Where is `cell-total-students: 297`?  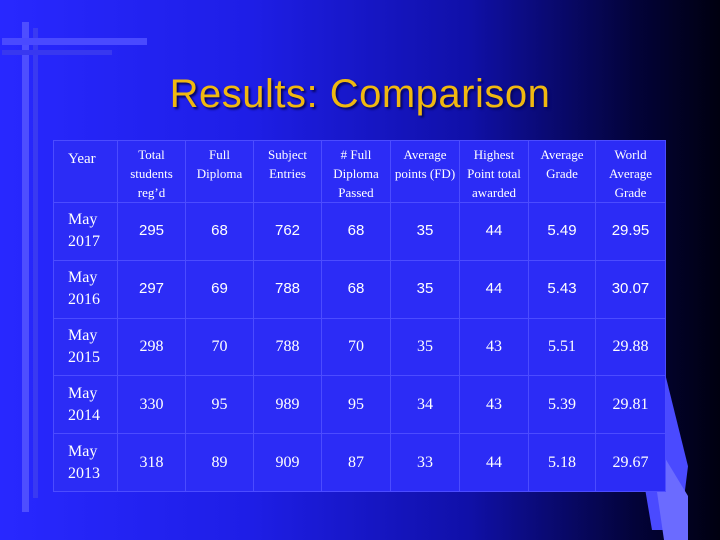
cell-total-students: 297 is located at coordinates (151, 289).